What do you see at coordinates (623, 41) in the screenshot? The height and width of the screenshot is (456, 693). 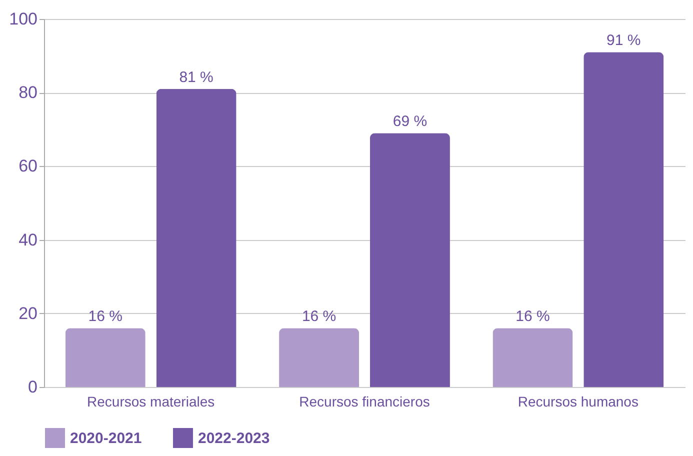 I see `data-label: 91 %` at bounding box center [623, 41].